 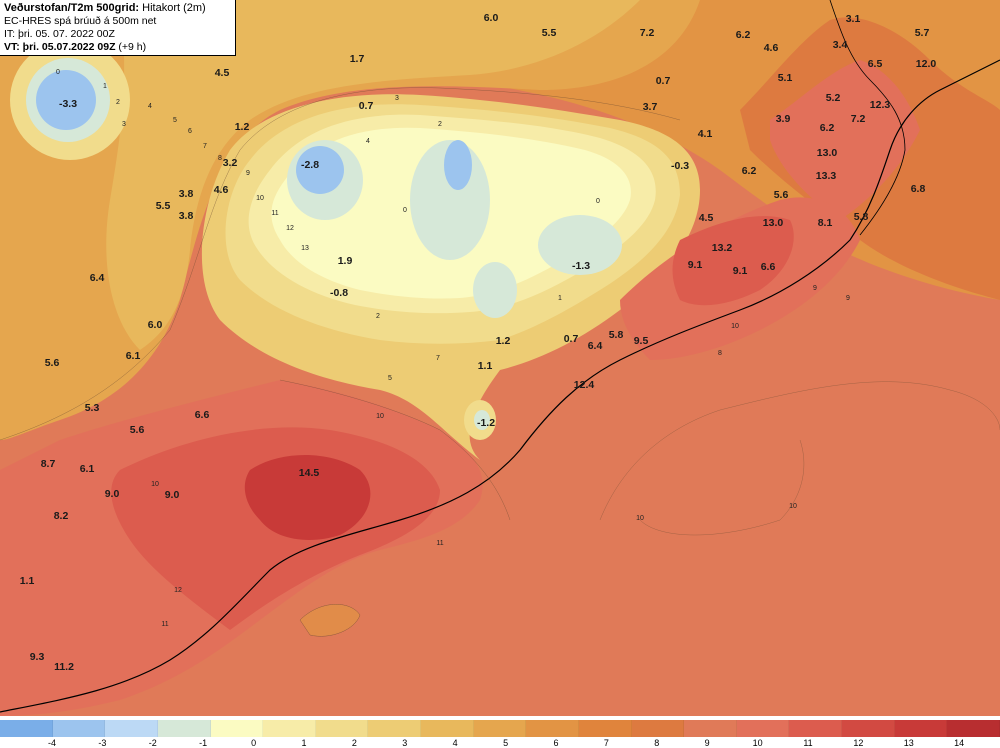 What do you see at coordinates (926, 64) in the screenshot?
I see `temperature-label: 12.0` at bounding box center [926, 64].